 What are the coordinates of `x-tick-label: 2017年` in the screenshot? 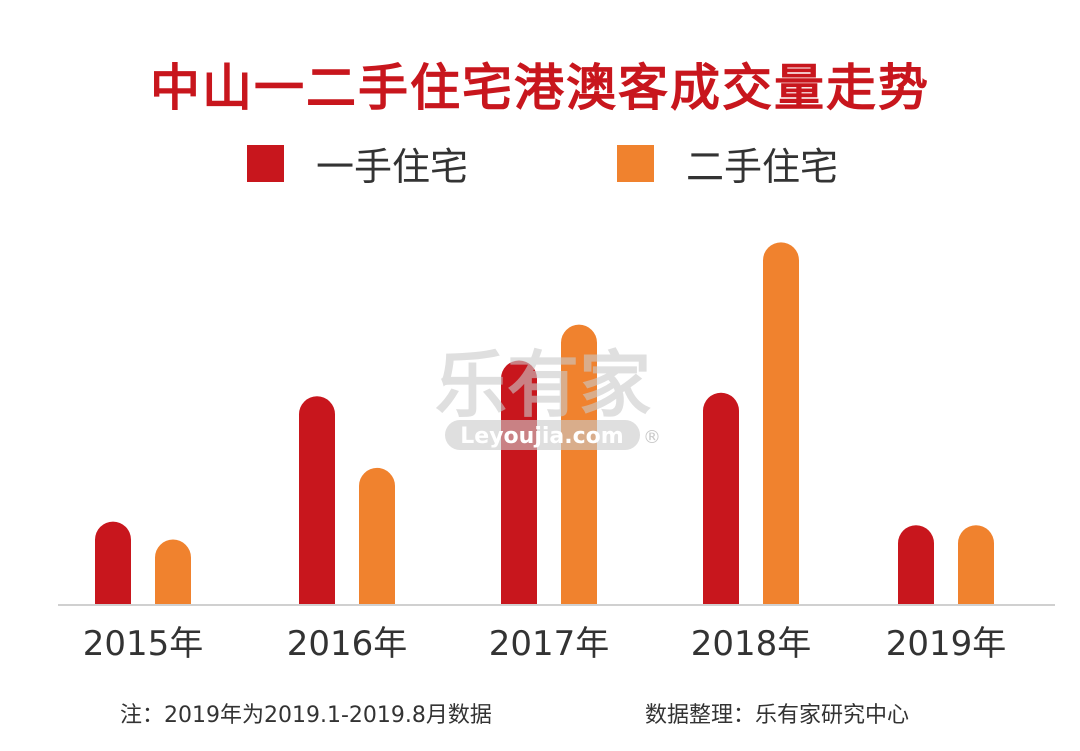 It's located at (549, 644).